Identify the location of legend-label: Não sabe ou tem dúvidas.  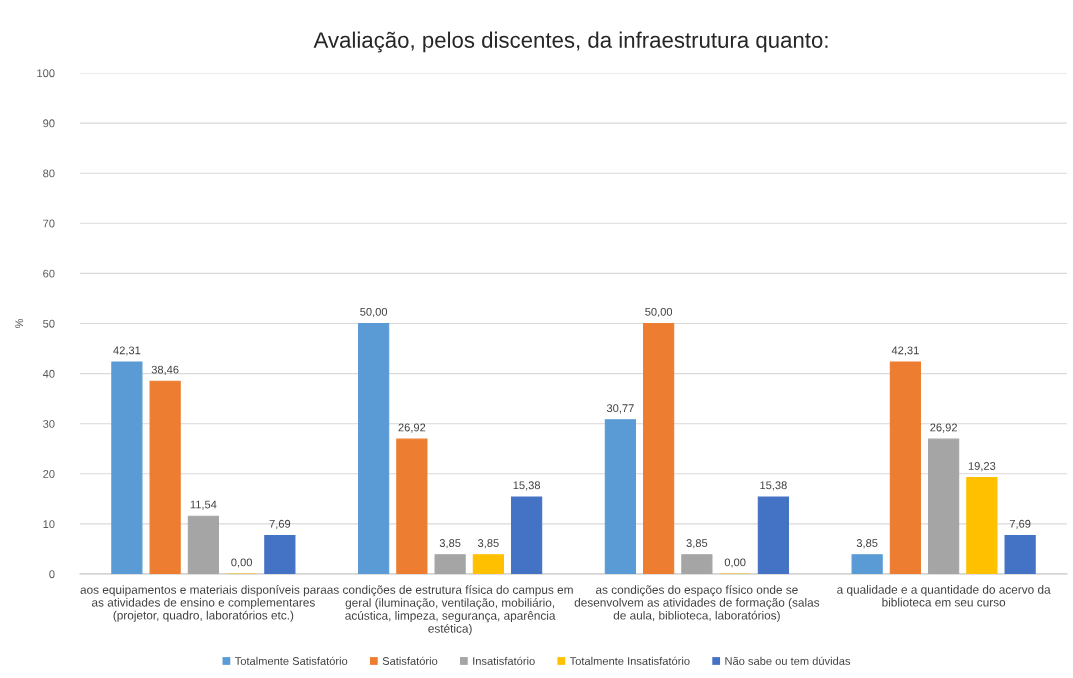
(788, 660).